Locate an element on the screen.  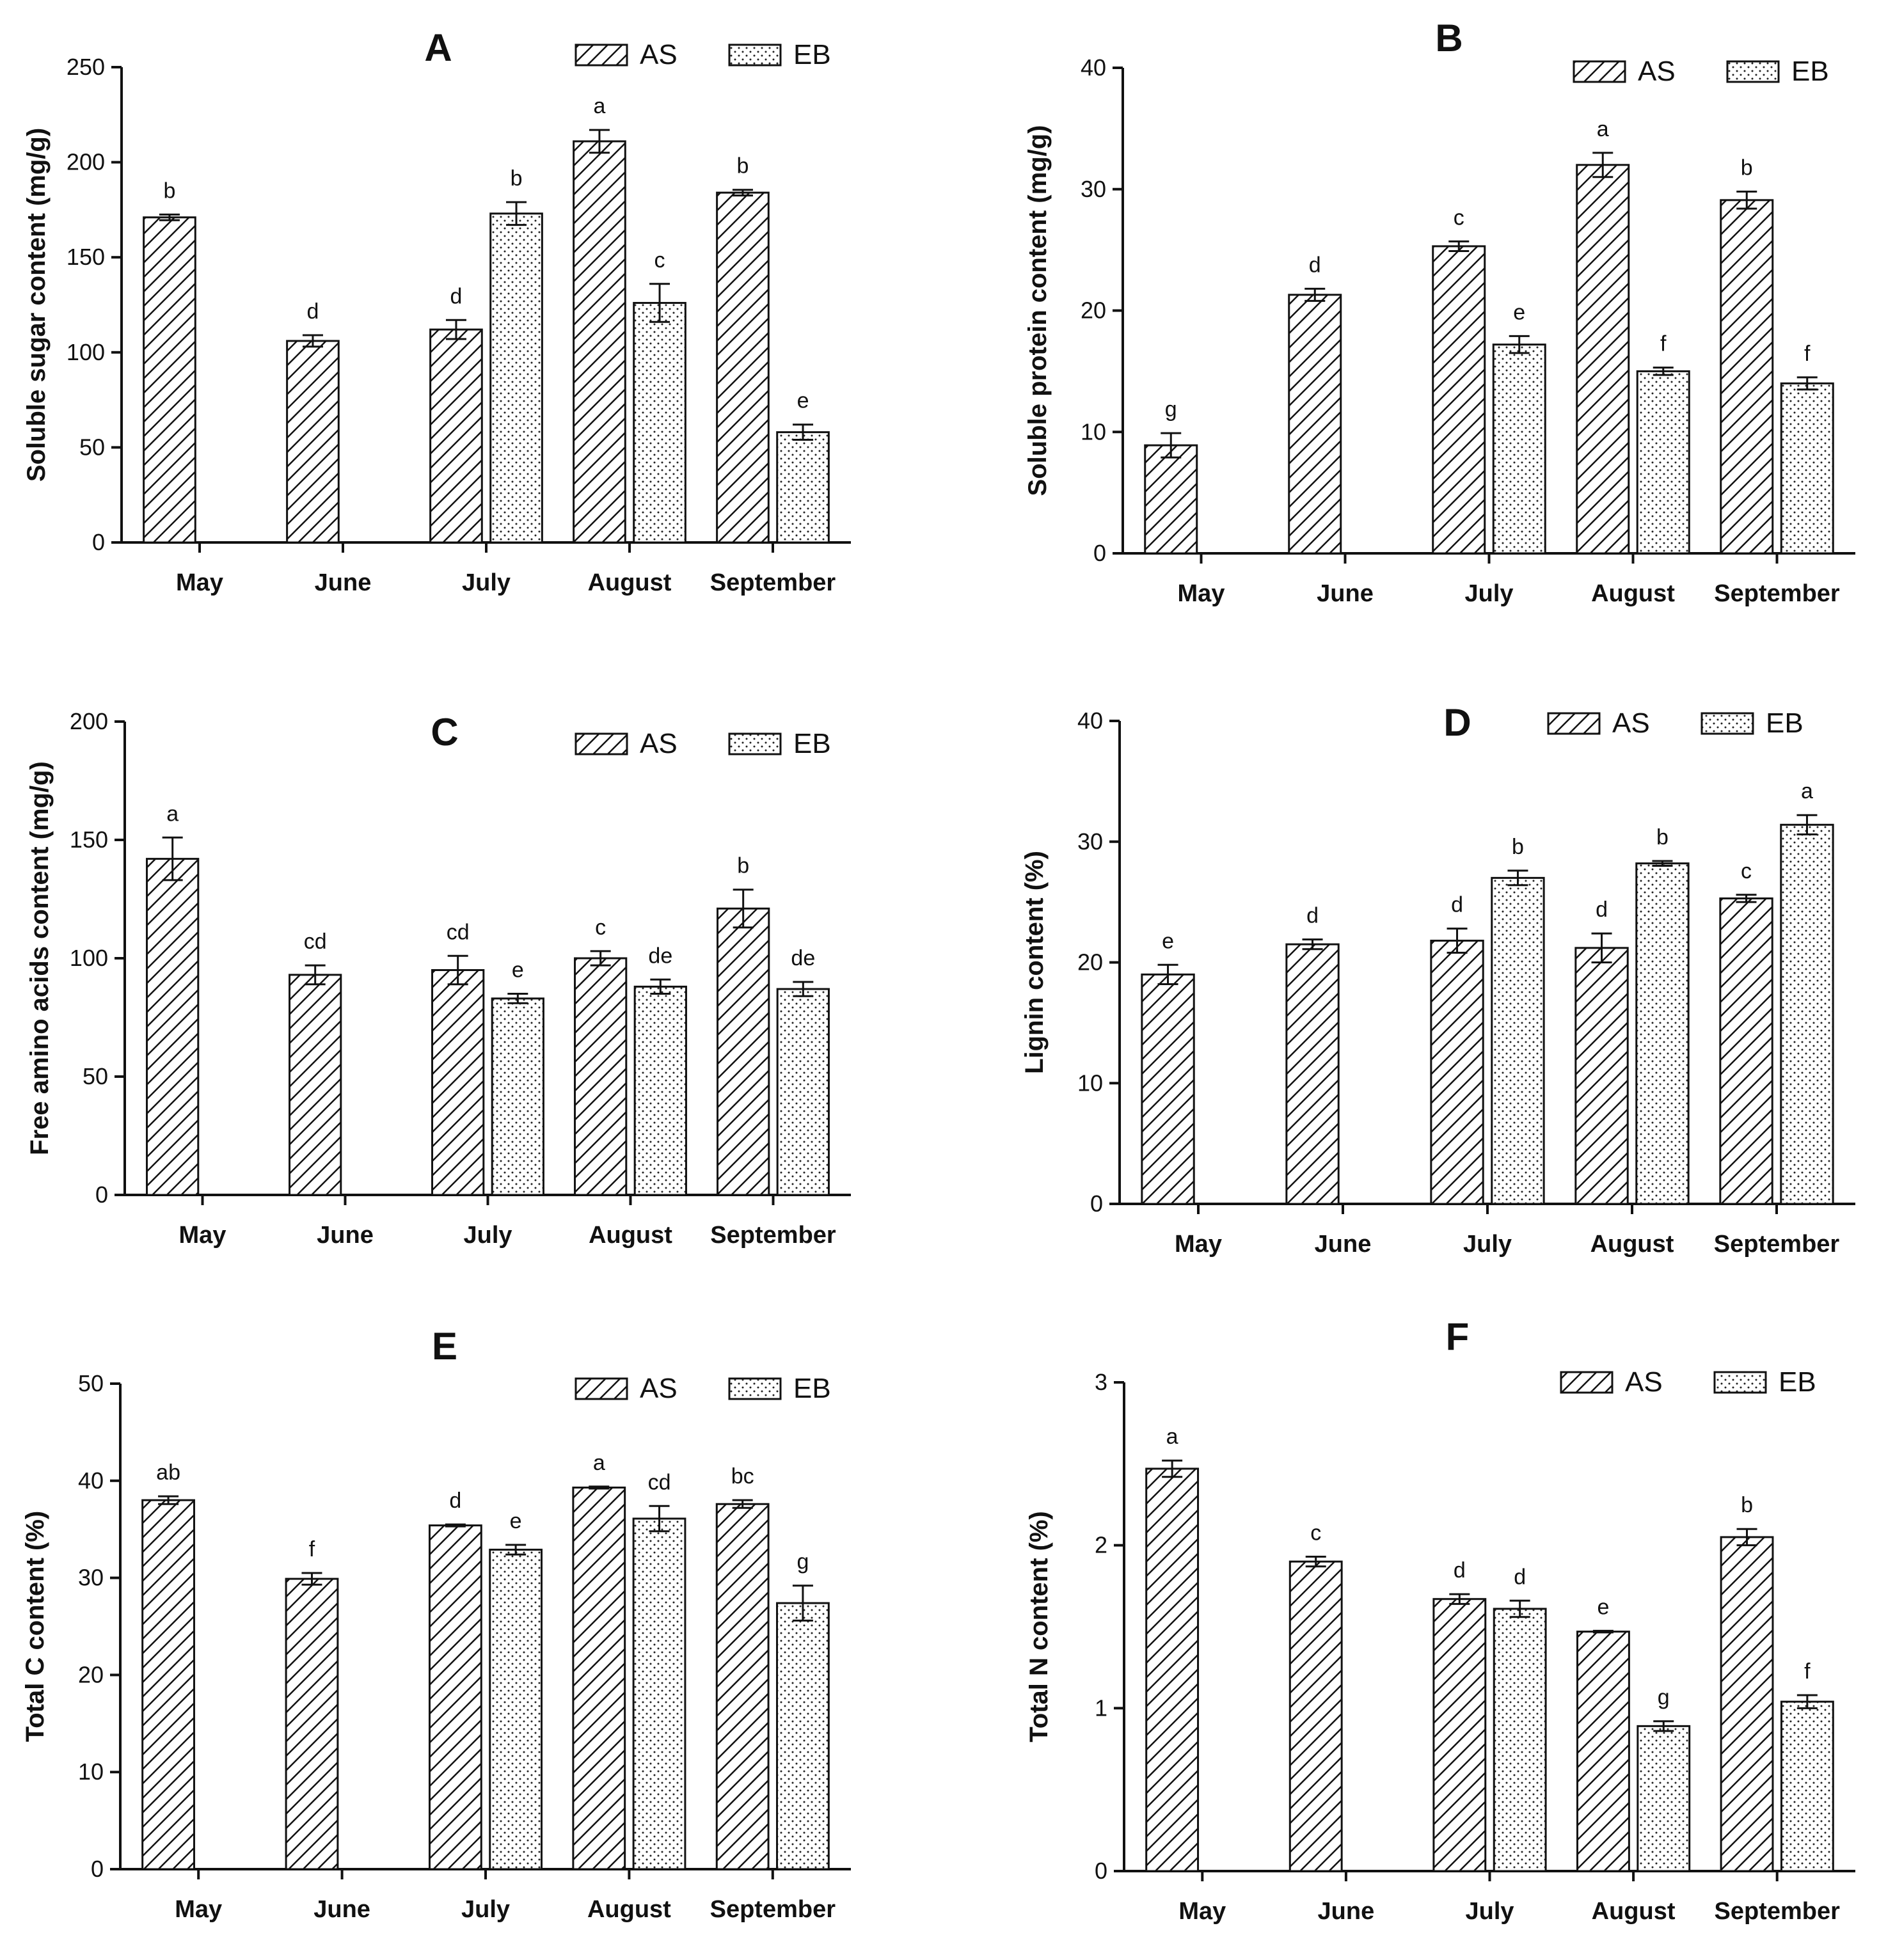
y-tick-label: 40 is located at coordinates (1090, 720).